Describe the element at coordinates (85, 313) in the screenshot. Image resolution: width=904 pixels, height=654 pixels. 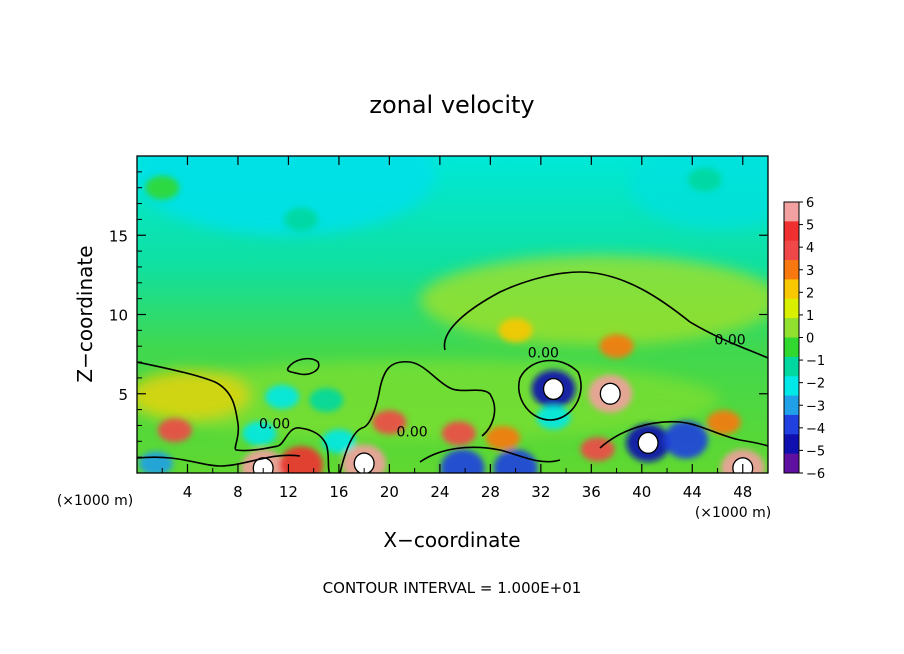
I see `y-axis-label: Z−coordinate` at that location.